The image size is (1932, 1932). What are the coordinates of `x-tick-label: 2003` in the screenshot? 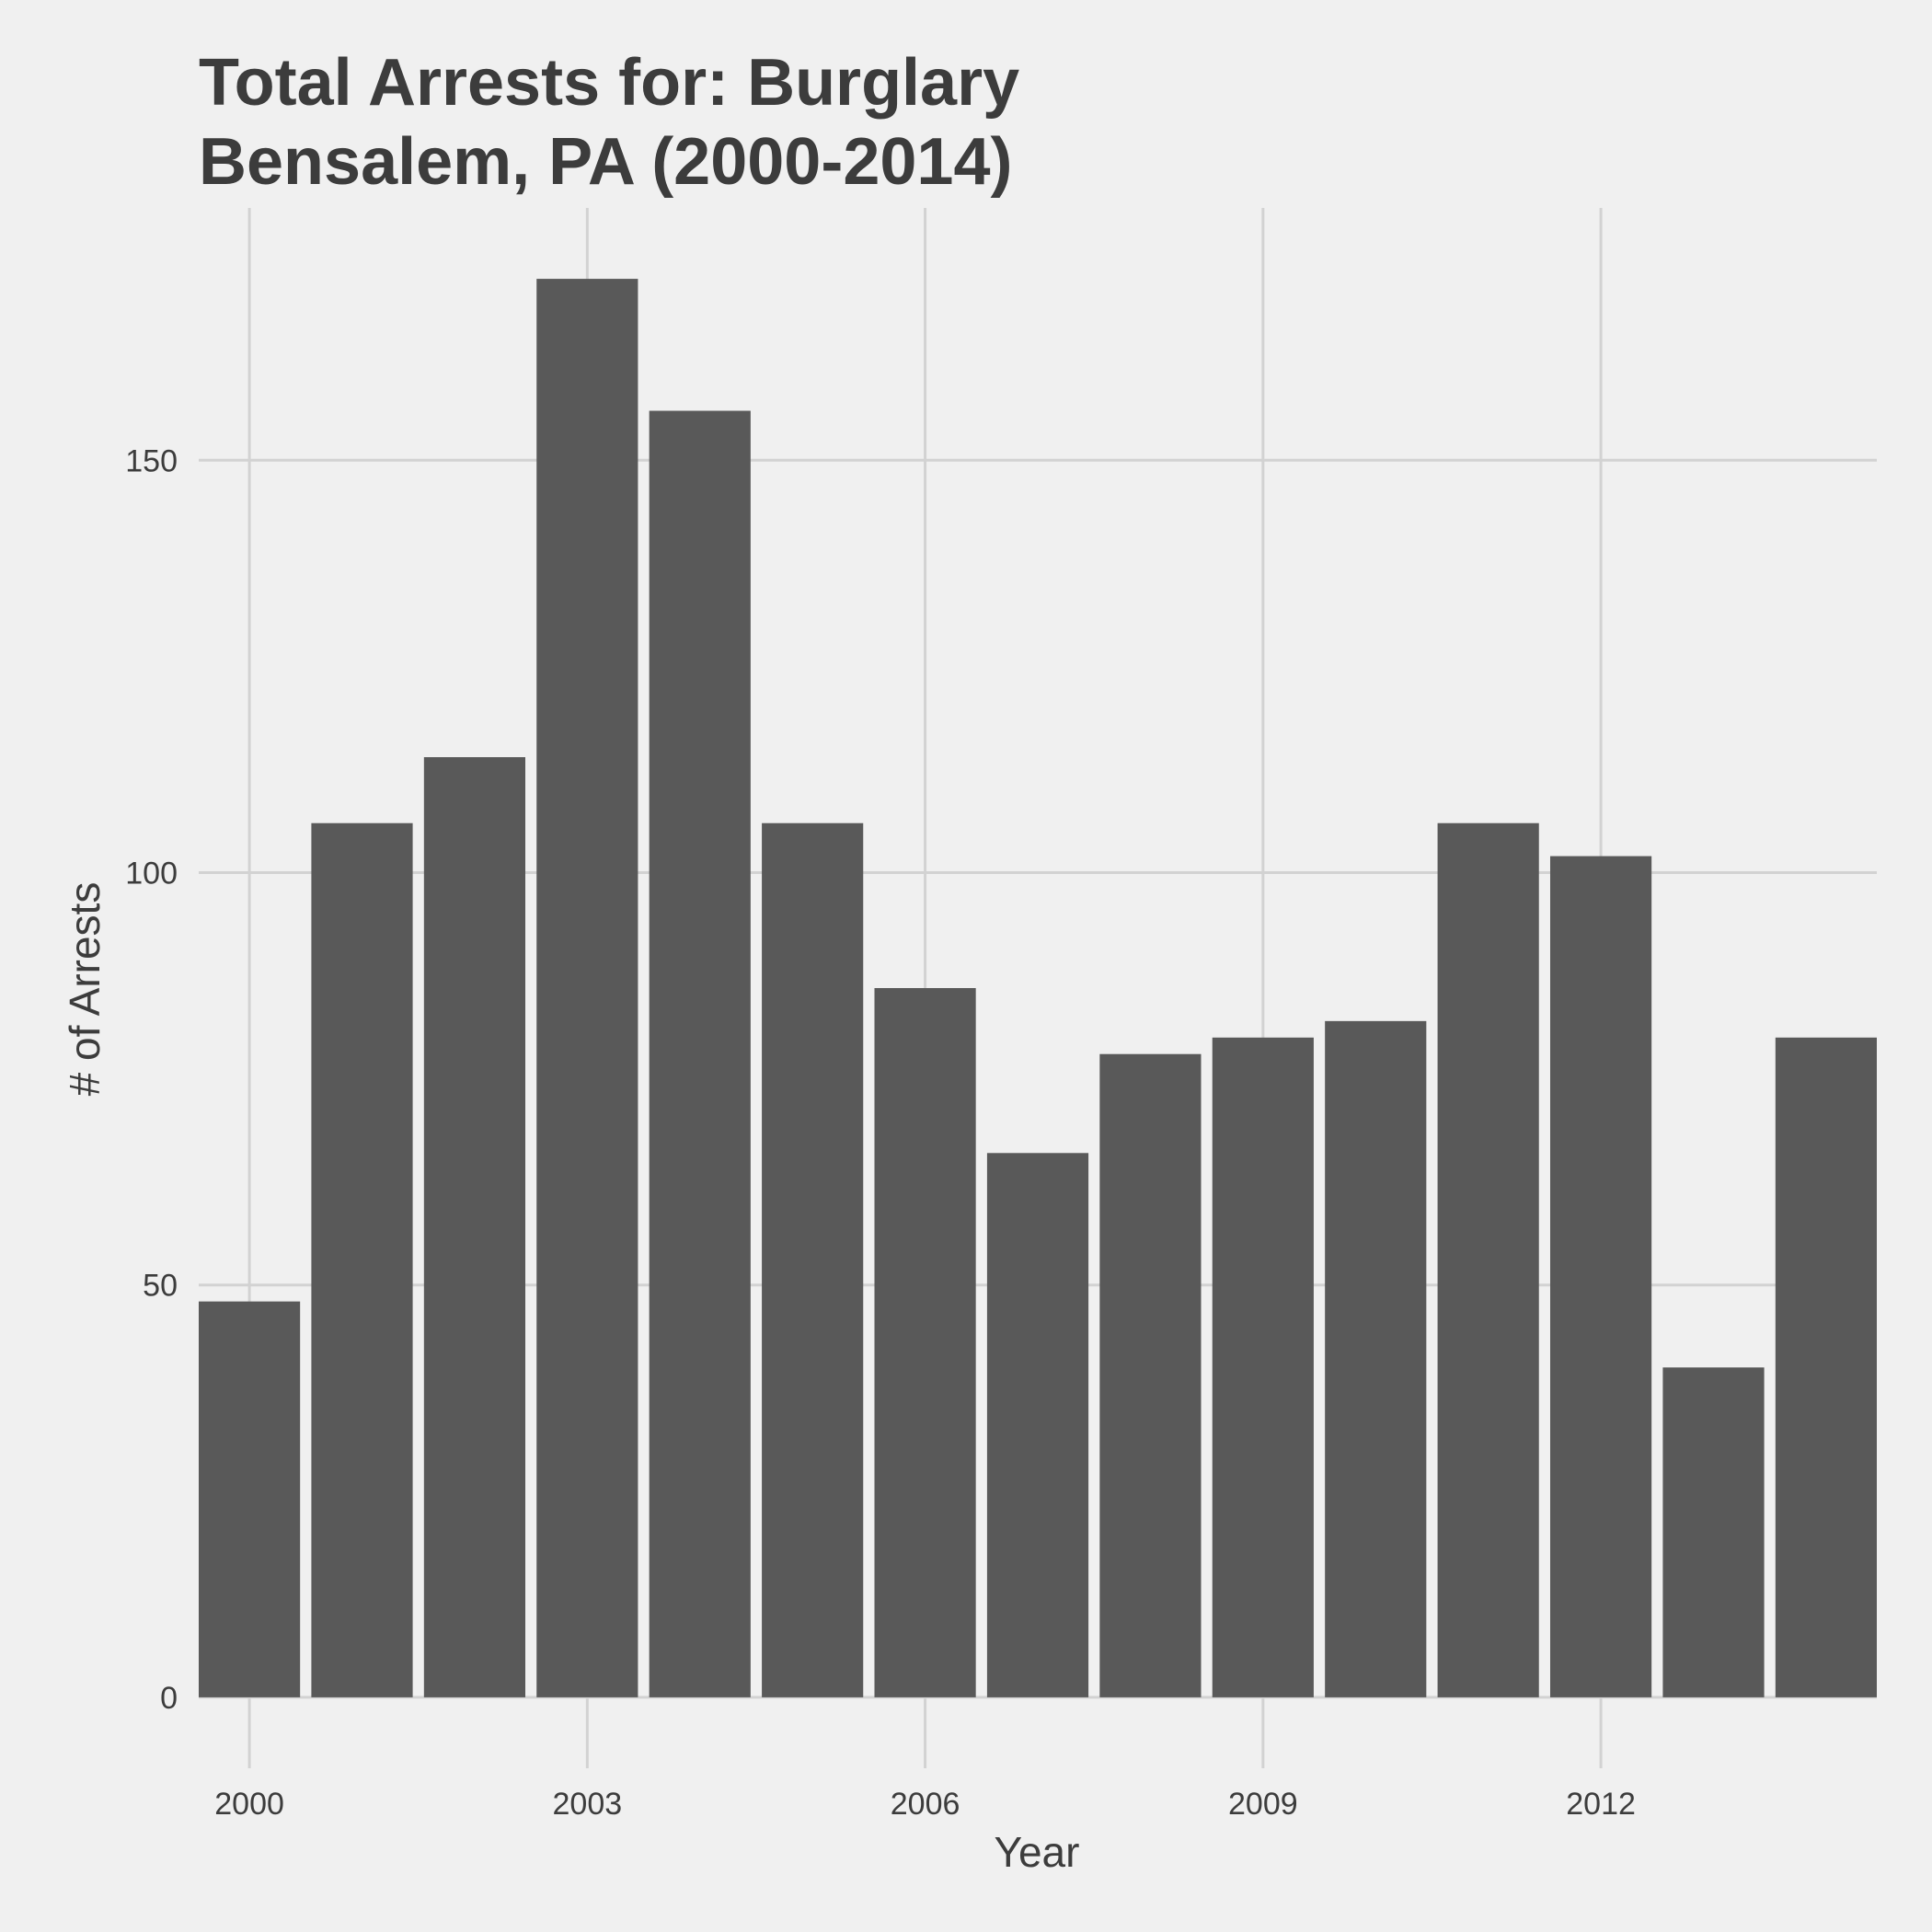 It's located at (588, 1804).